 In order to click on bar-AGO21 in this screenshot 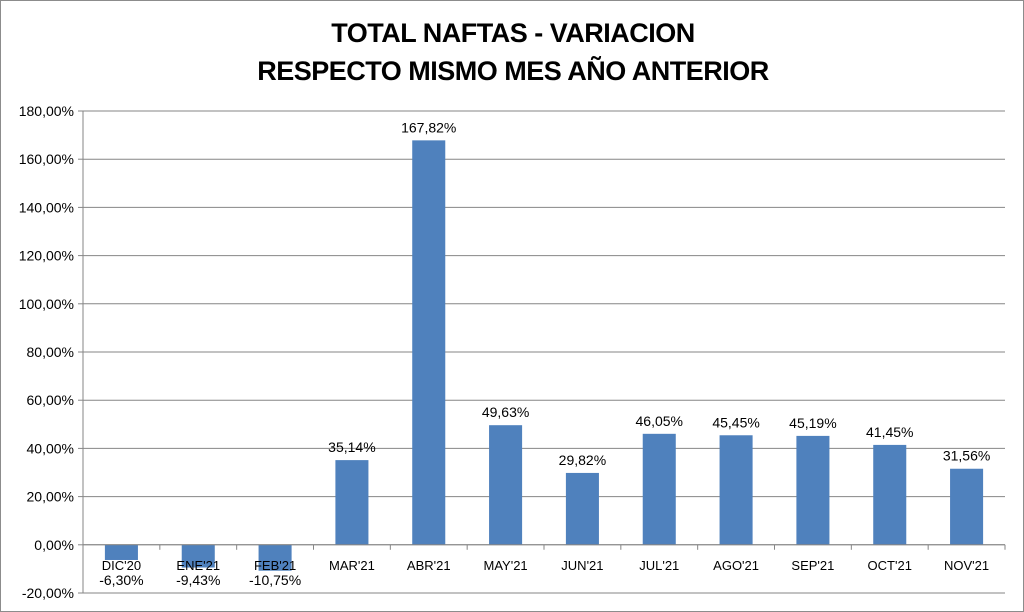, I will do `click(736, 490)`.